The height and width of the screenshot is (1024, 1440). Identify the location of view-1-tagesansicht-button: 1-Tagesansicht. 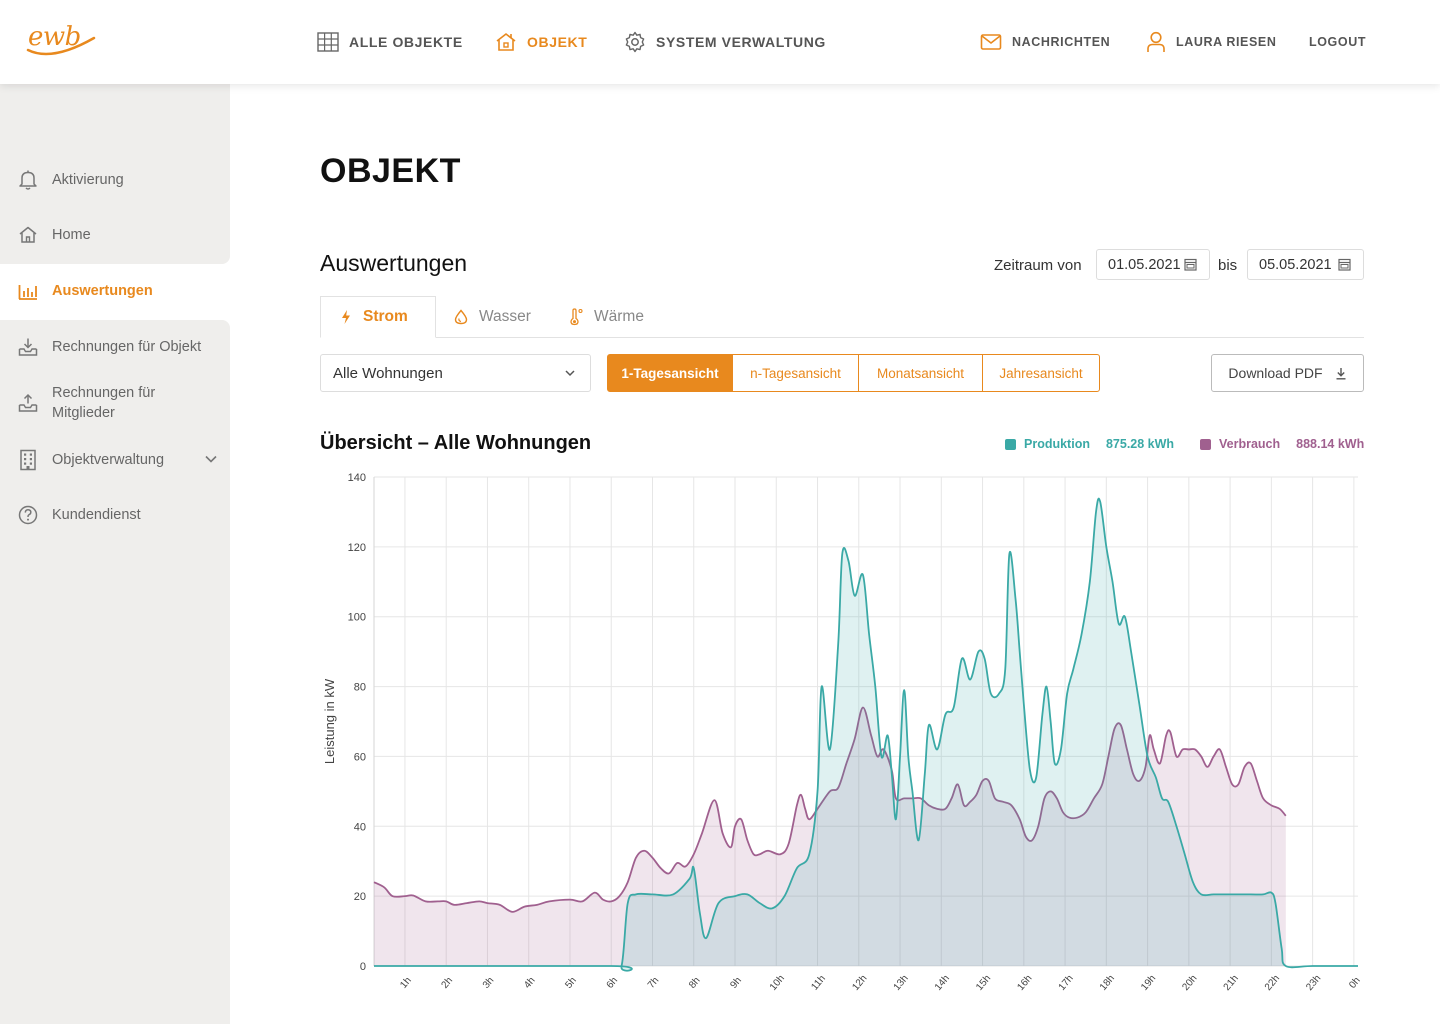
(670, 373).